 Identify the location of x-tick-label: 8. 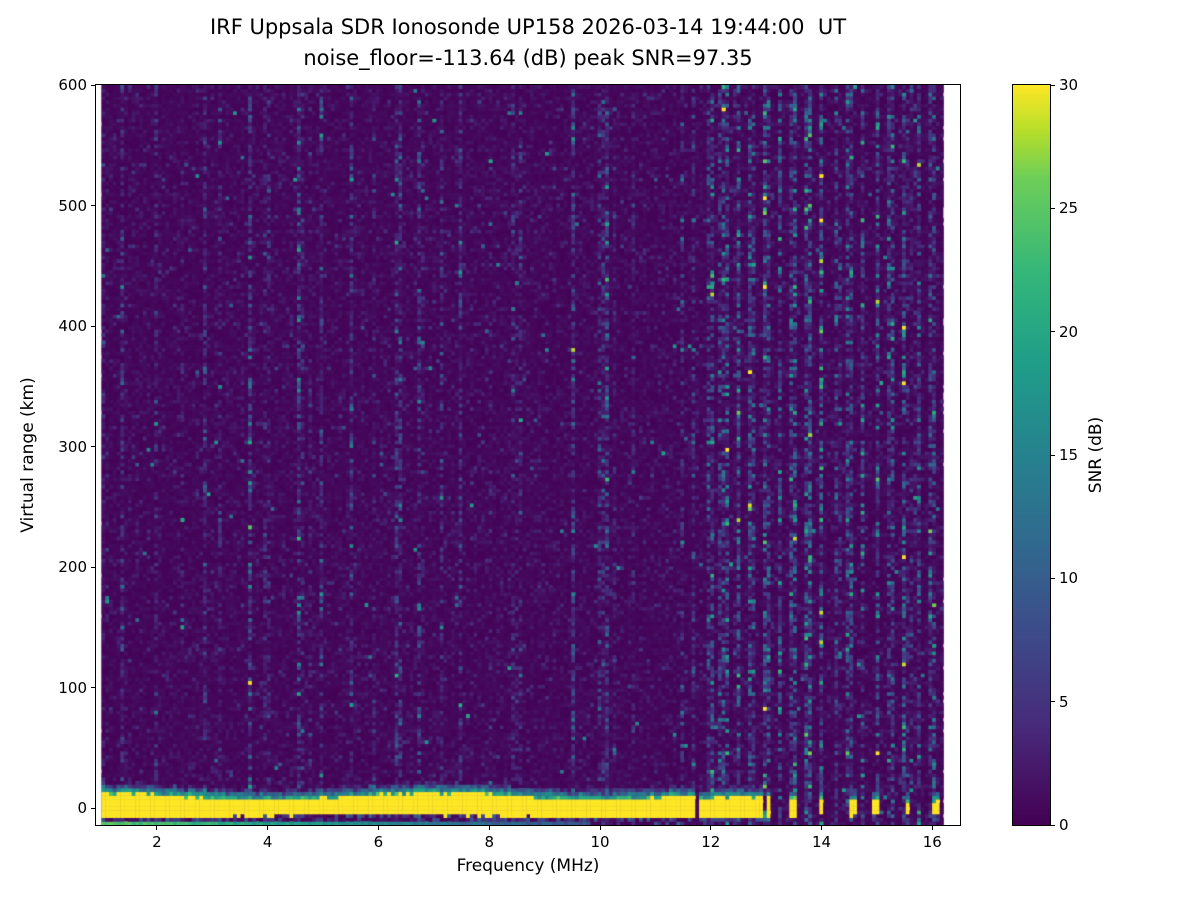
(489, 842).